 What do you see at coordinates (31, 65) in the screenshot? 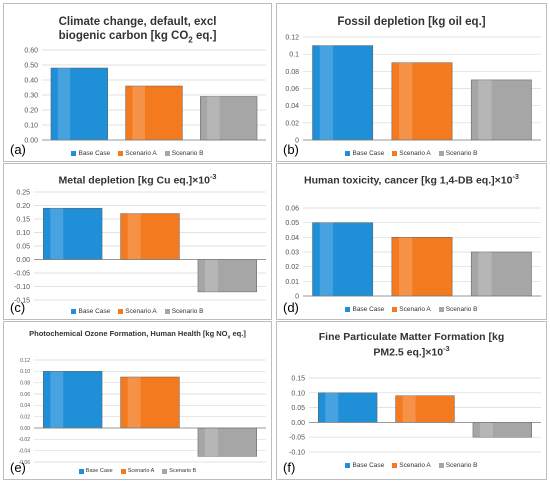
I see `y-tick-label: 0.50` at bounding box center [31, 65].